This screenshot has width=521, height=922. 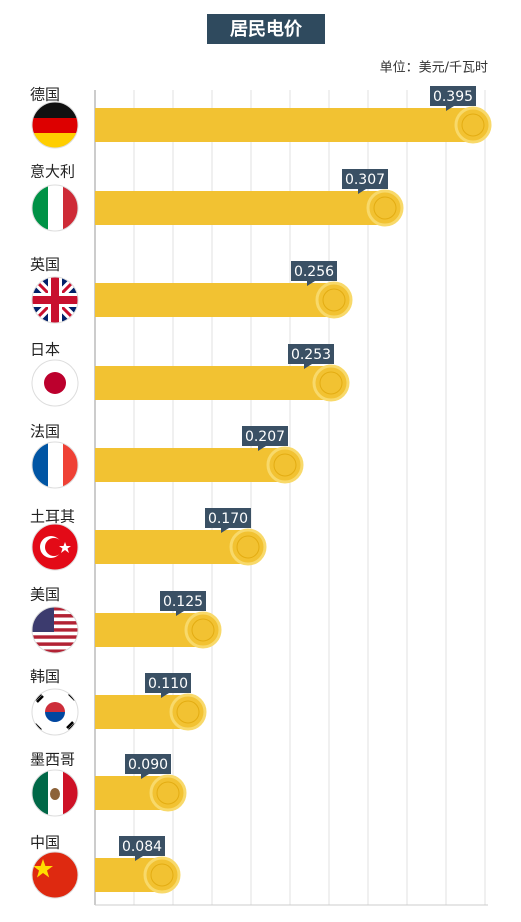 I want to click on value-label: 0.170, so click(x=228, y=519).